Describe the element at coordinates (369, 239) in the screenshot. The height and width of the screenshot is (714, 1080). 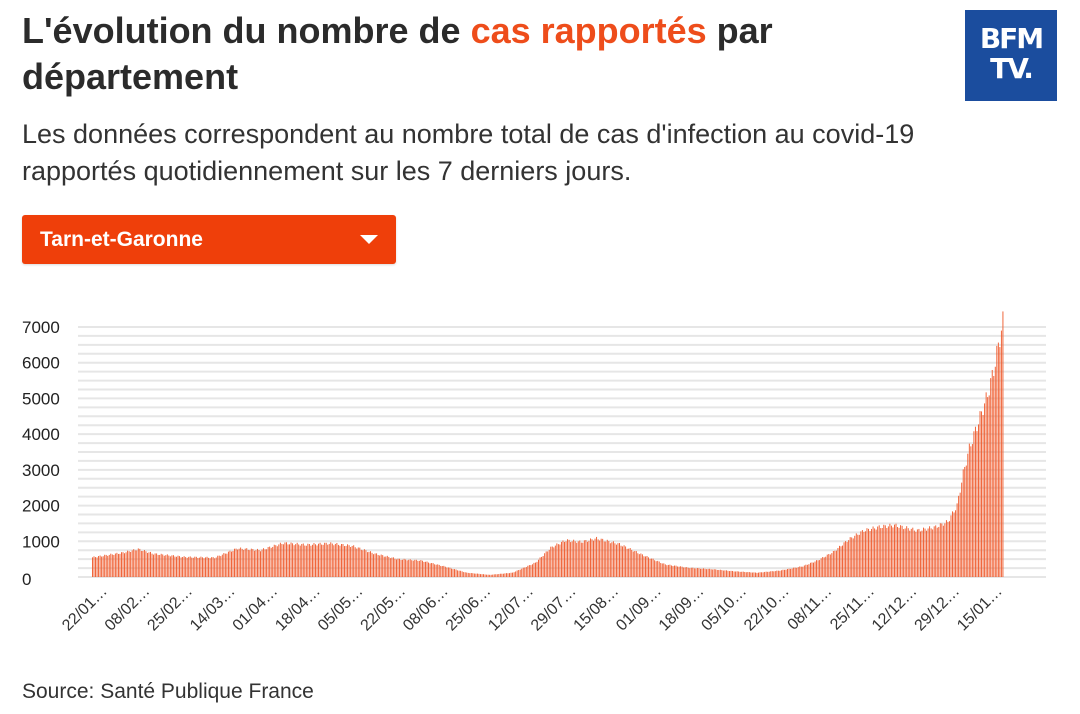
I see `caret-down-icon` at that location.